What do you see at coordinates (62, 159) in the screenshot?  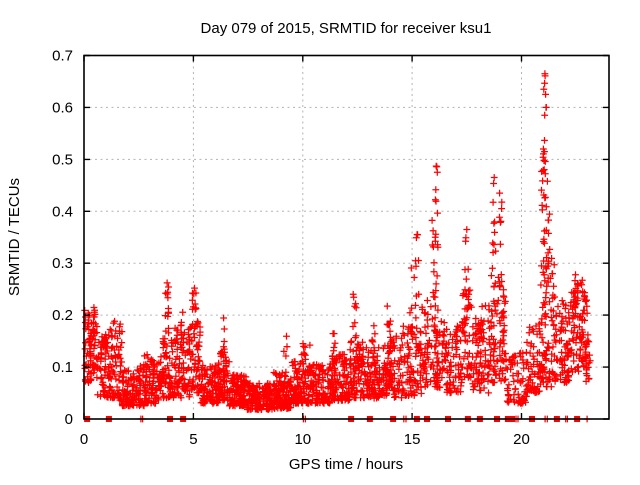 I see `y-tick-label: 0.5` at bounding box center [62, 159].